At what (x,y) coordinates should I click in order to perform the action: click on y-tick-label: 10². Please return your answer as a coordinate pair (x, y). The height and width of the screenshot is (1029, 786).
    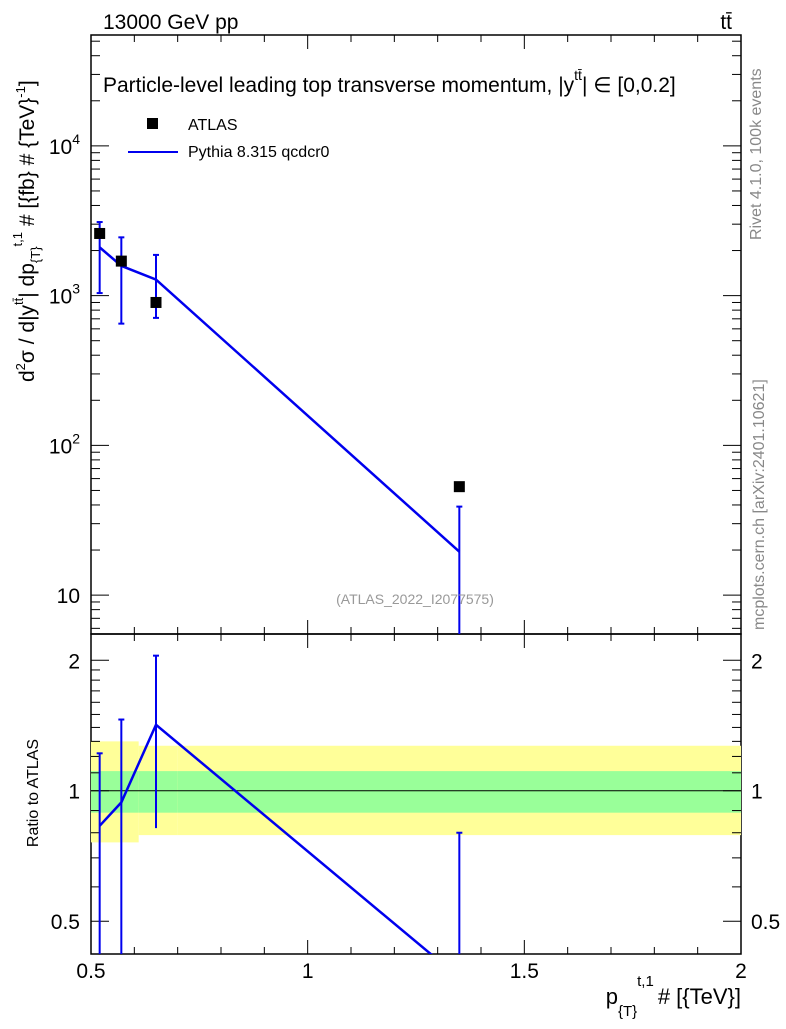
    Looking at the image, I should click on (64, 444).